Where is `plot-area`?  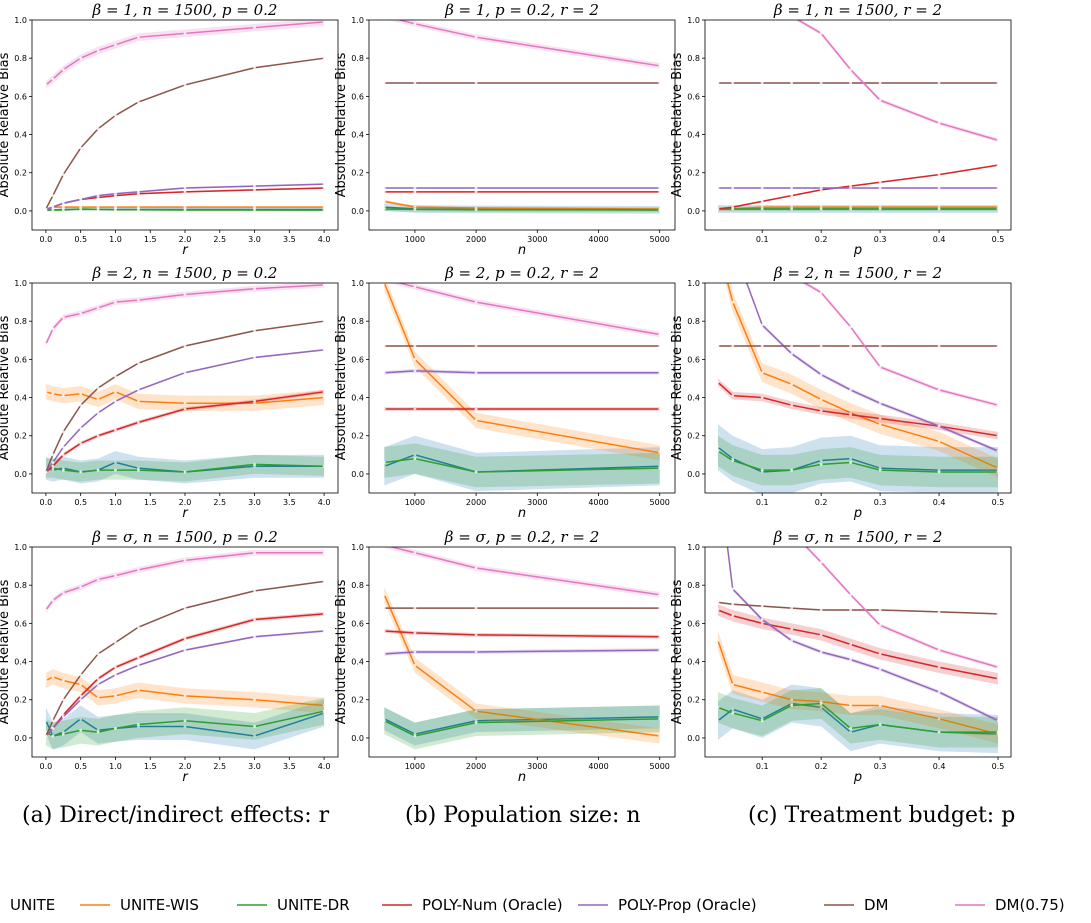
plot-area is located at coordinates (858, 116).